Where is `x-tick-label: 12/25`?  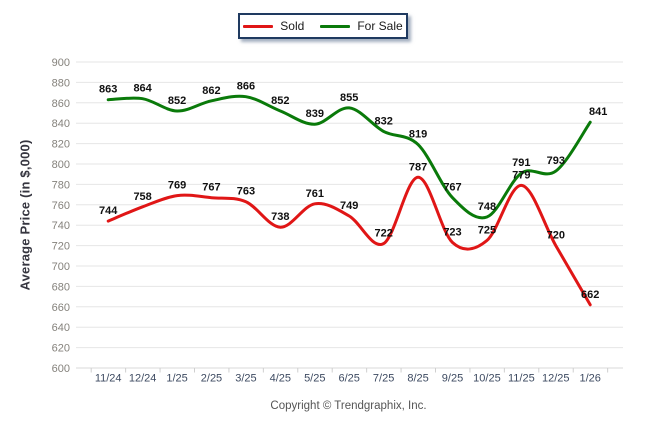 x-tick-label: 12/25 is located at coordinates (556, 379).